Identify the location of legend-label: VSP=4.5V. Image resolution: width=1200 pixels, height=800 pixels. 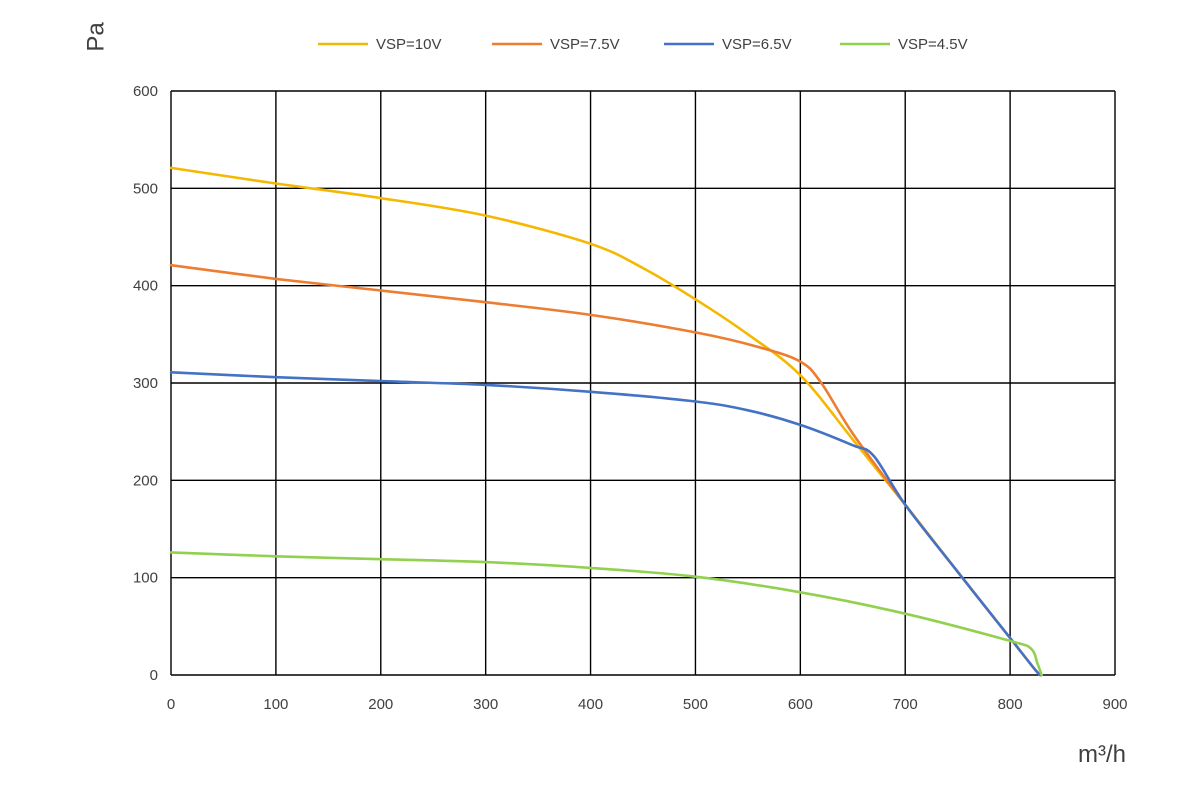
(933, 44).